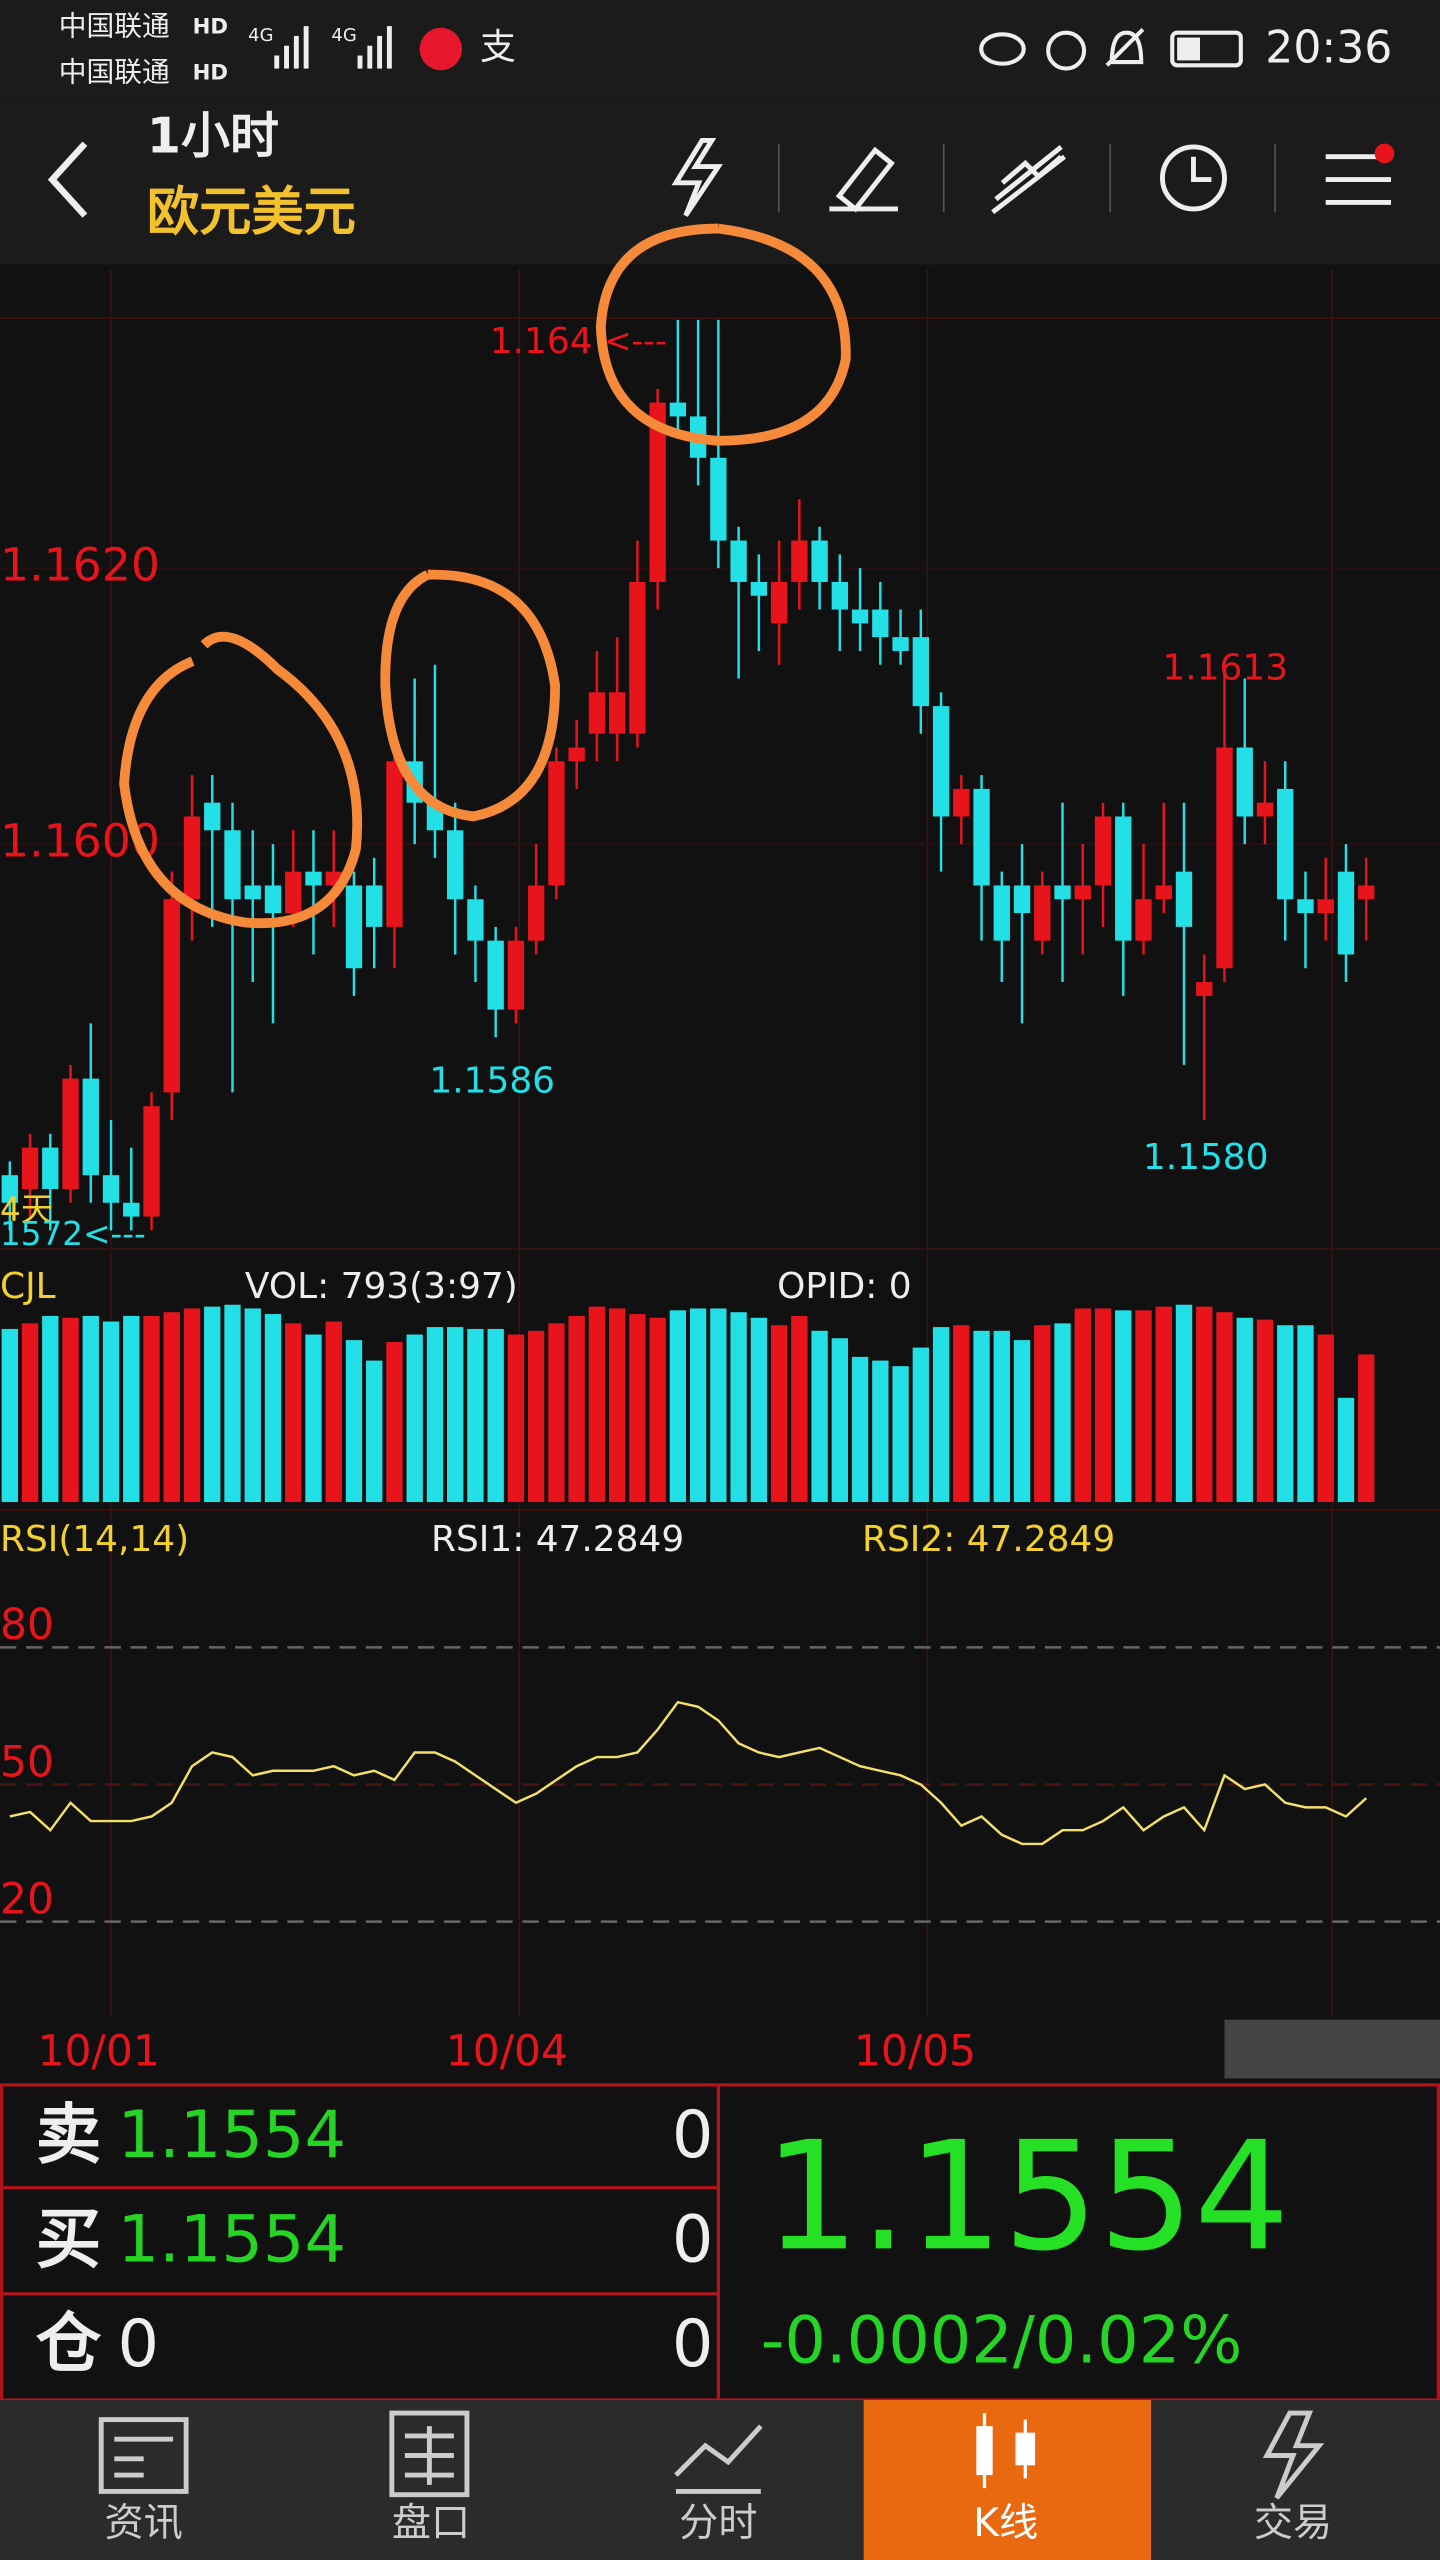 This screenshot has width=1440, height=2560. I want to click on kline-icon, so click(1006, 2451).